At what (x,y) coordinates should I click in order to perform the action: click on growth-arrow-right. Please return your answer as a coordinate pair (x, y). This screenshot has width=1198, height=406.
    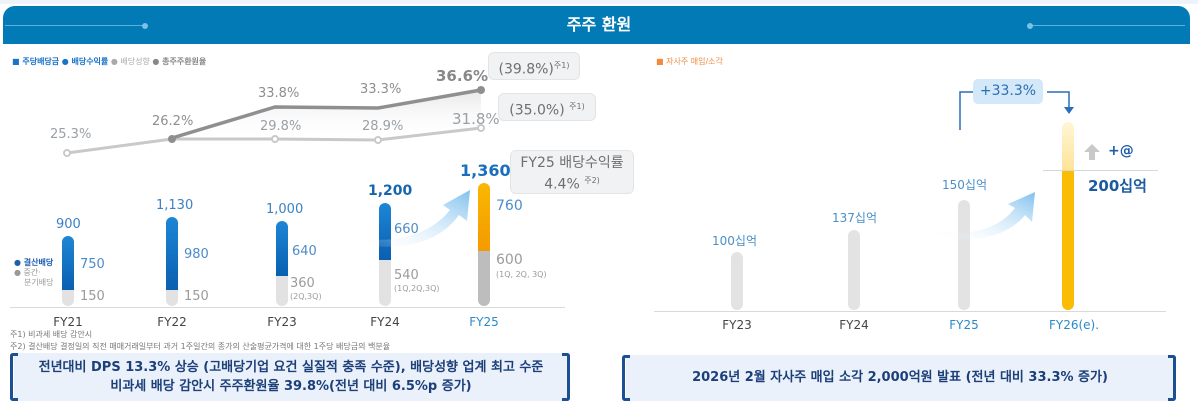
    Looking at the image, I should click on (985, 216).